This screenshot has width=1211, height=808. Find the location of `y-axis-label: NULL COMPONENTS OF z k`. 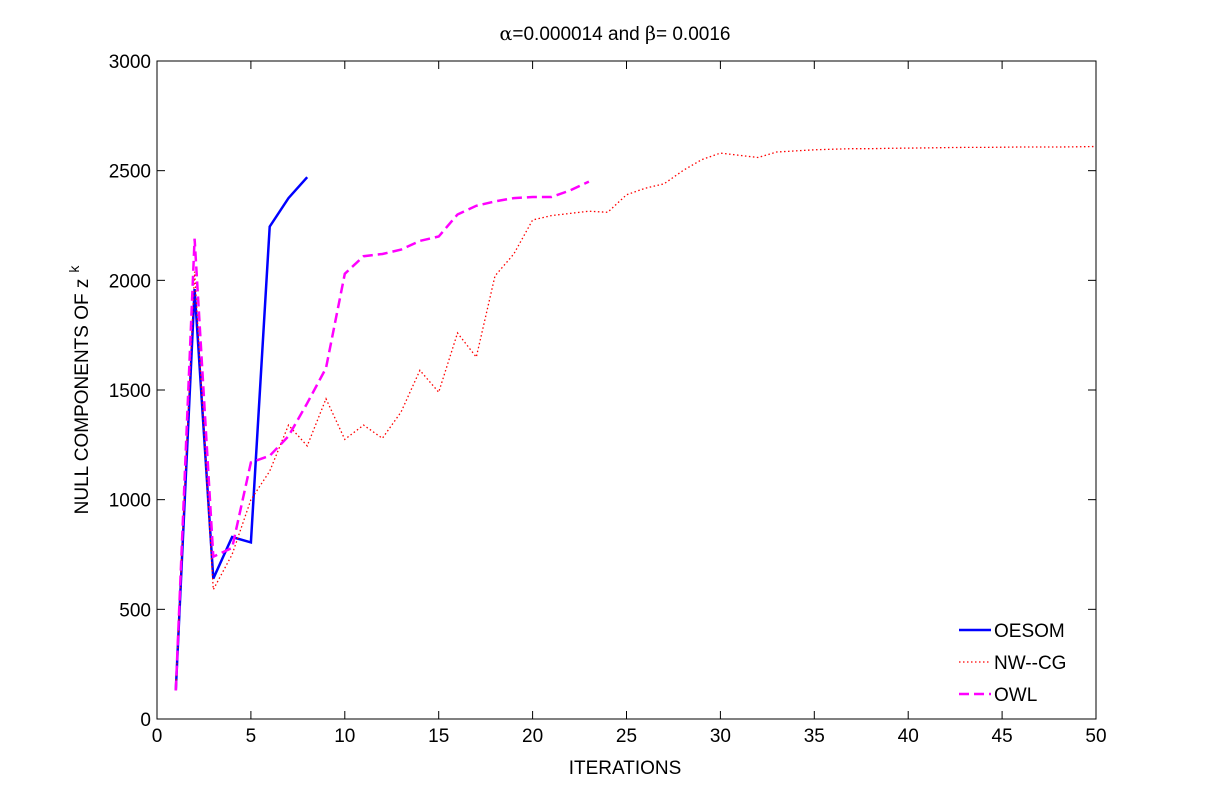

y-axis-label: NULL COMPONENTS OF z k is located at coordinates (79, 390).